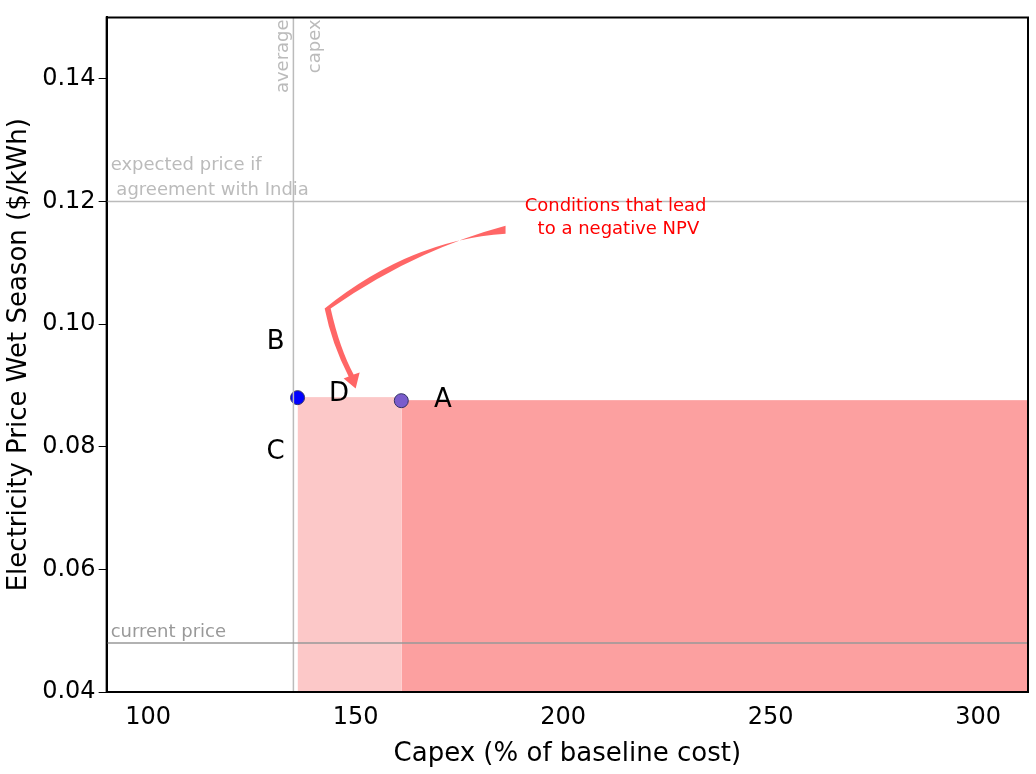 This screenshot has width=1036, height=774. What do you see at coordinates (69, 690) in the screenshot?
I see `y-tick-label: 0.04` at bounding box center [69, 690].